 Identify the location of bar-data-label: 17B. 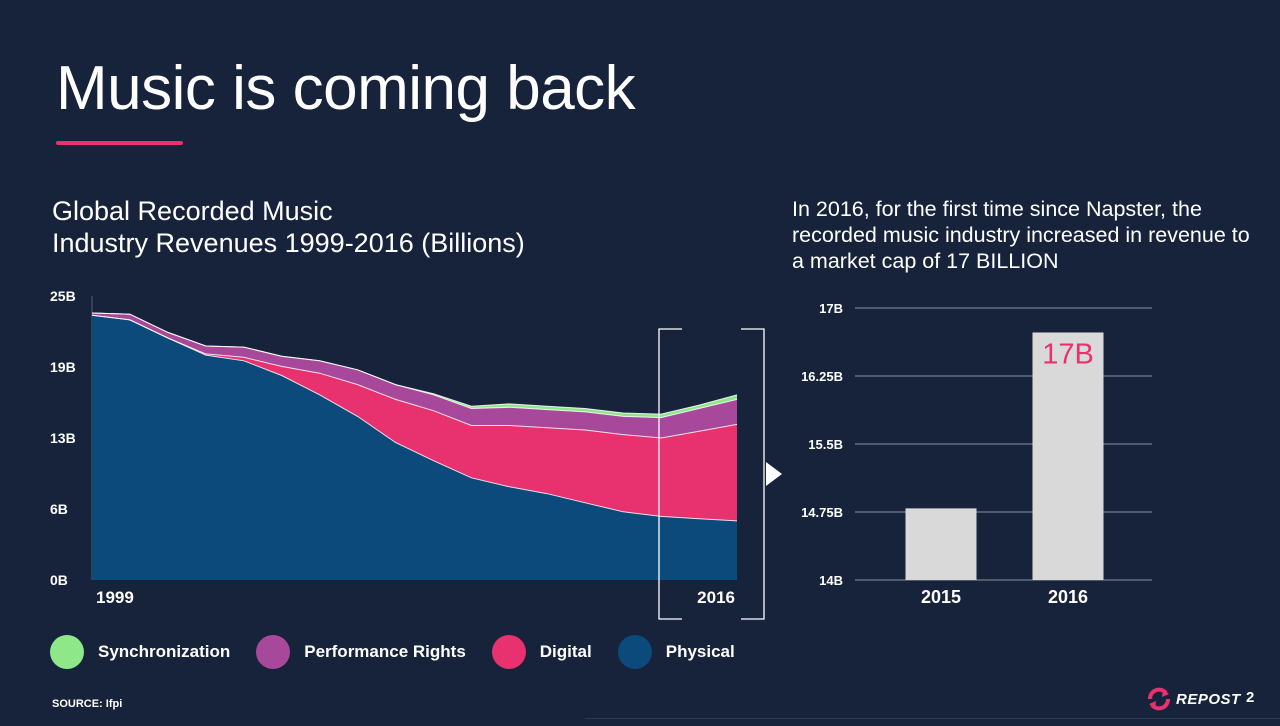
(1068, 354).